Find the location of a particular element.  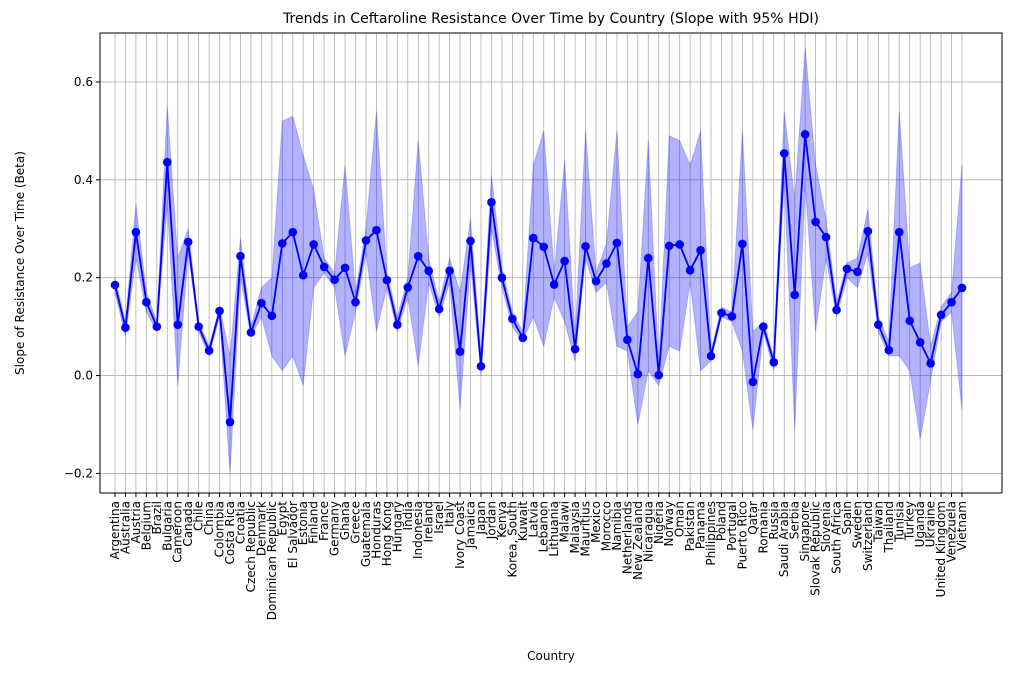

x-tick-label: India is located at coordinates (408, 515).